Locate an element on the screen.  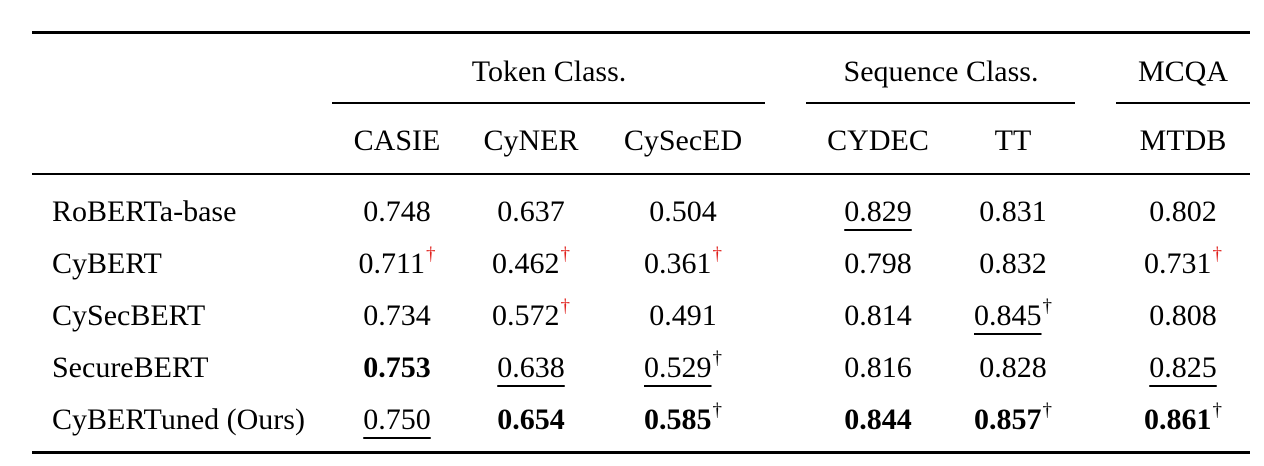
table-cell: 0.731† is located at coordinates (1183, 265).